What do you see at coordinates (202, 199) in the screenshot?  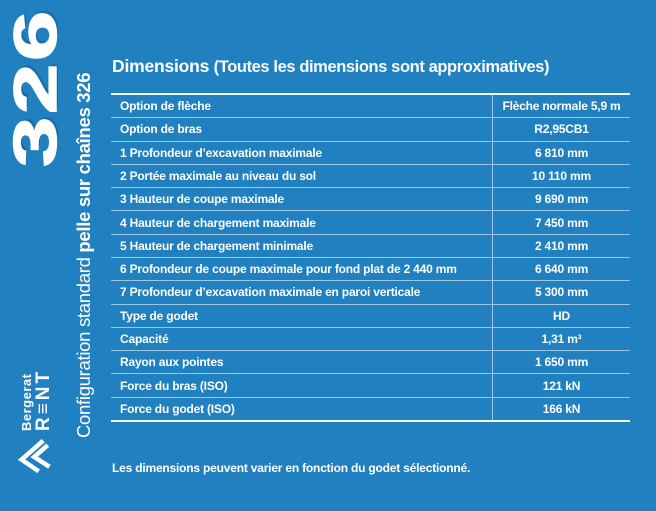 I see `row-label: 3 Hauteur de coupe maximale` at bounding box center [202, 199].